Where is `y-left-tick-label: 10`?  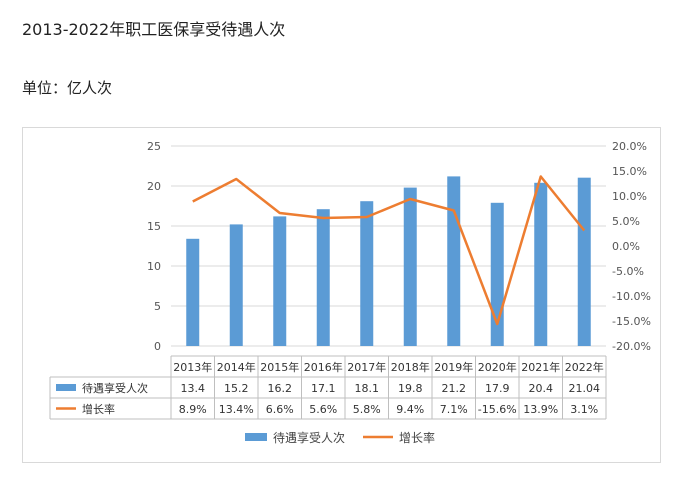
y-left-tick-label: 10 is located at coordinates (154, 266).